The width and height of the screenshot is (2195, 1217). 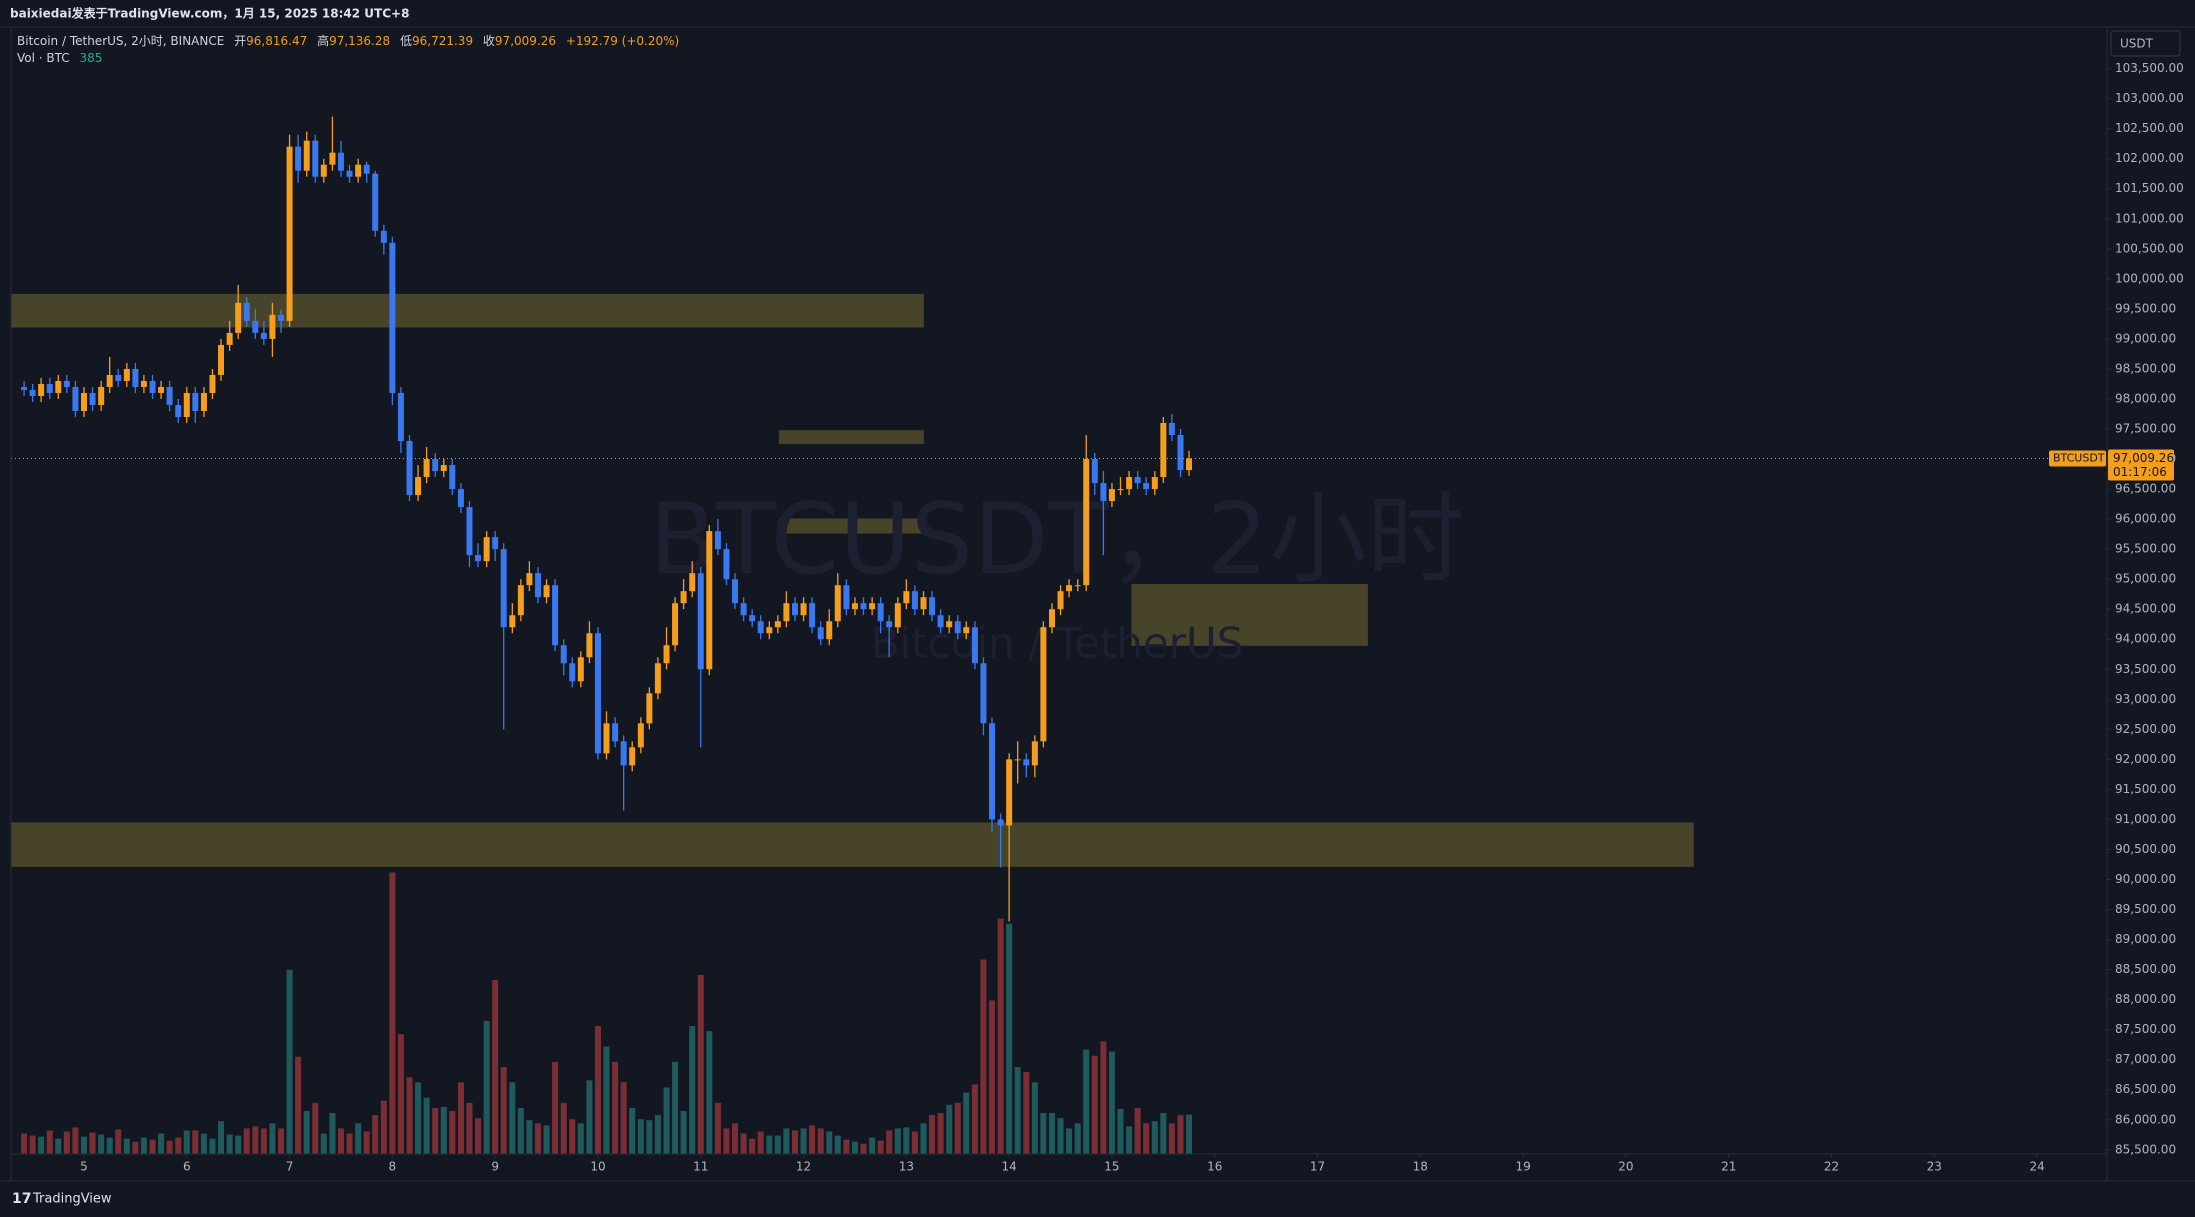 I want to click on zone, so click(x=852, y=844).